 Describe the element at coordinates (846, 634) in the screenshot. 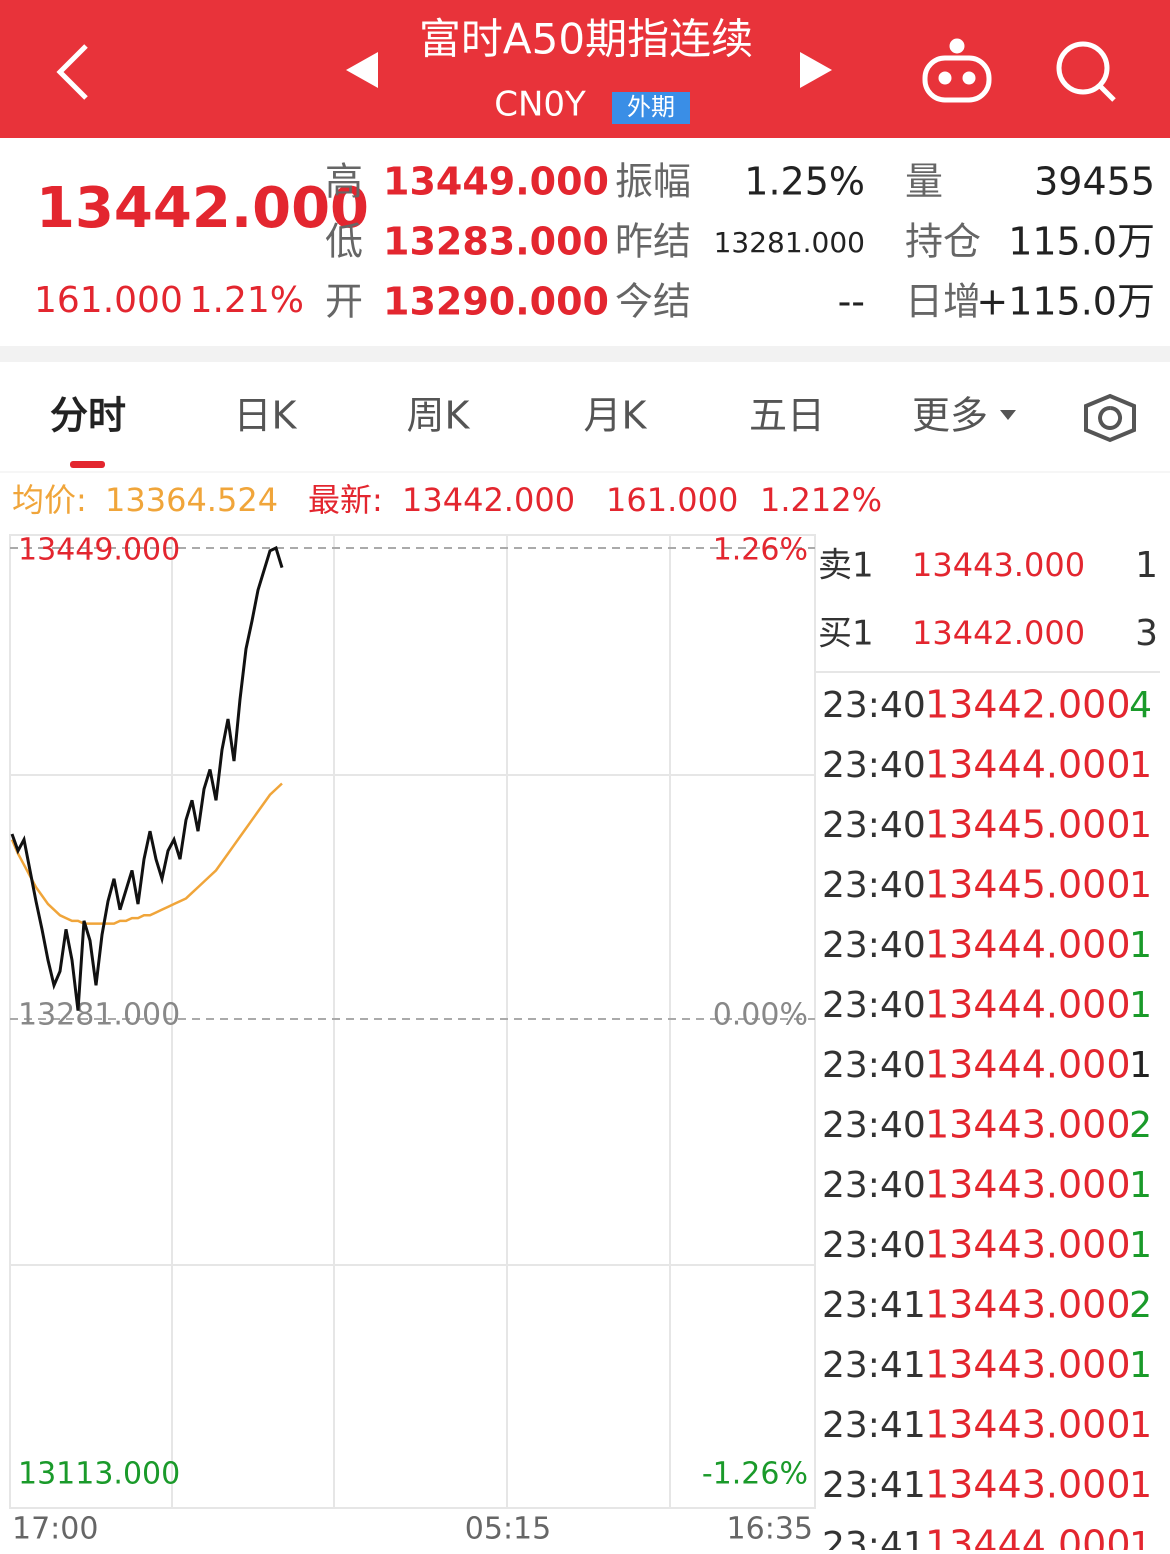

I see `book-label: 买1` at that location.